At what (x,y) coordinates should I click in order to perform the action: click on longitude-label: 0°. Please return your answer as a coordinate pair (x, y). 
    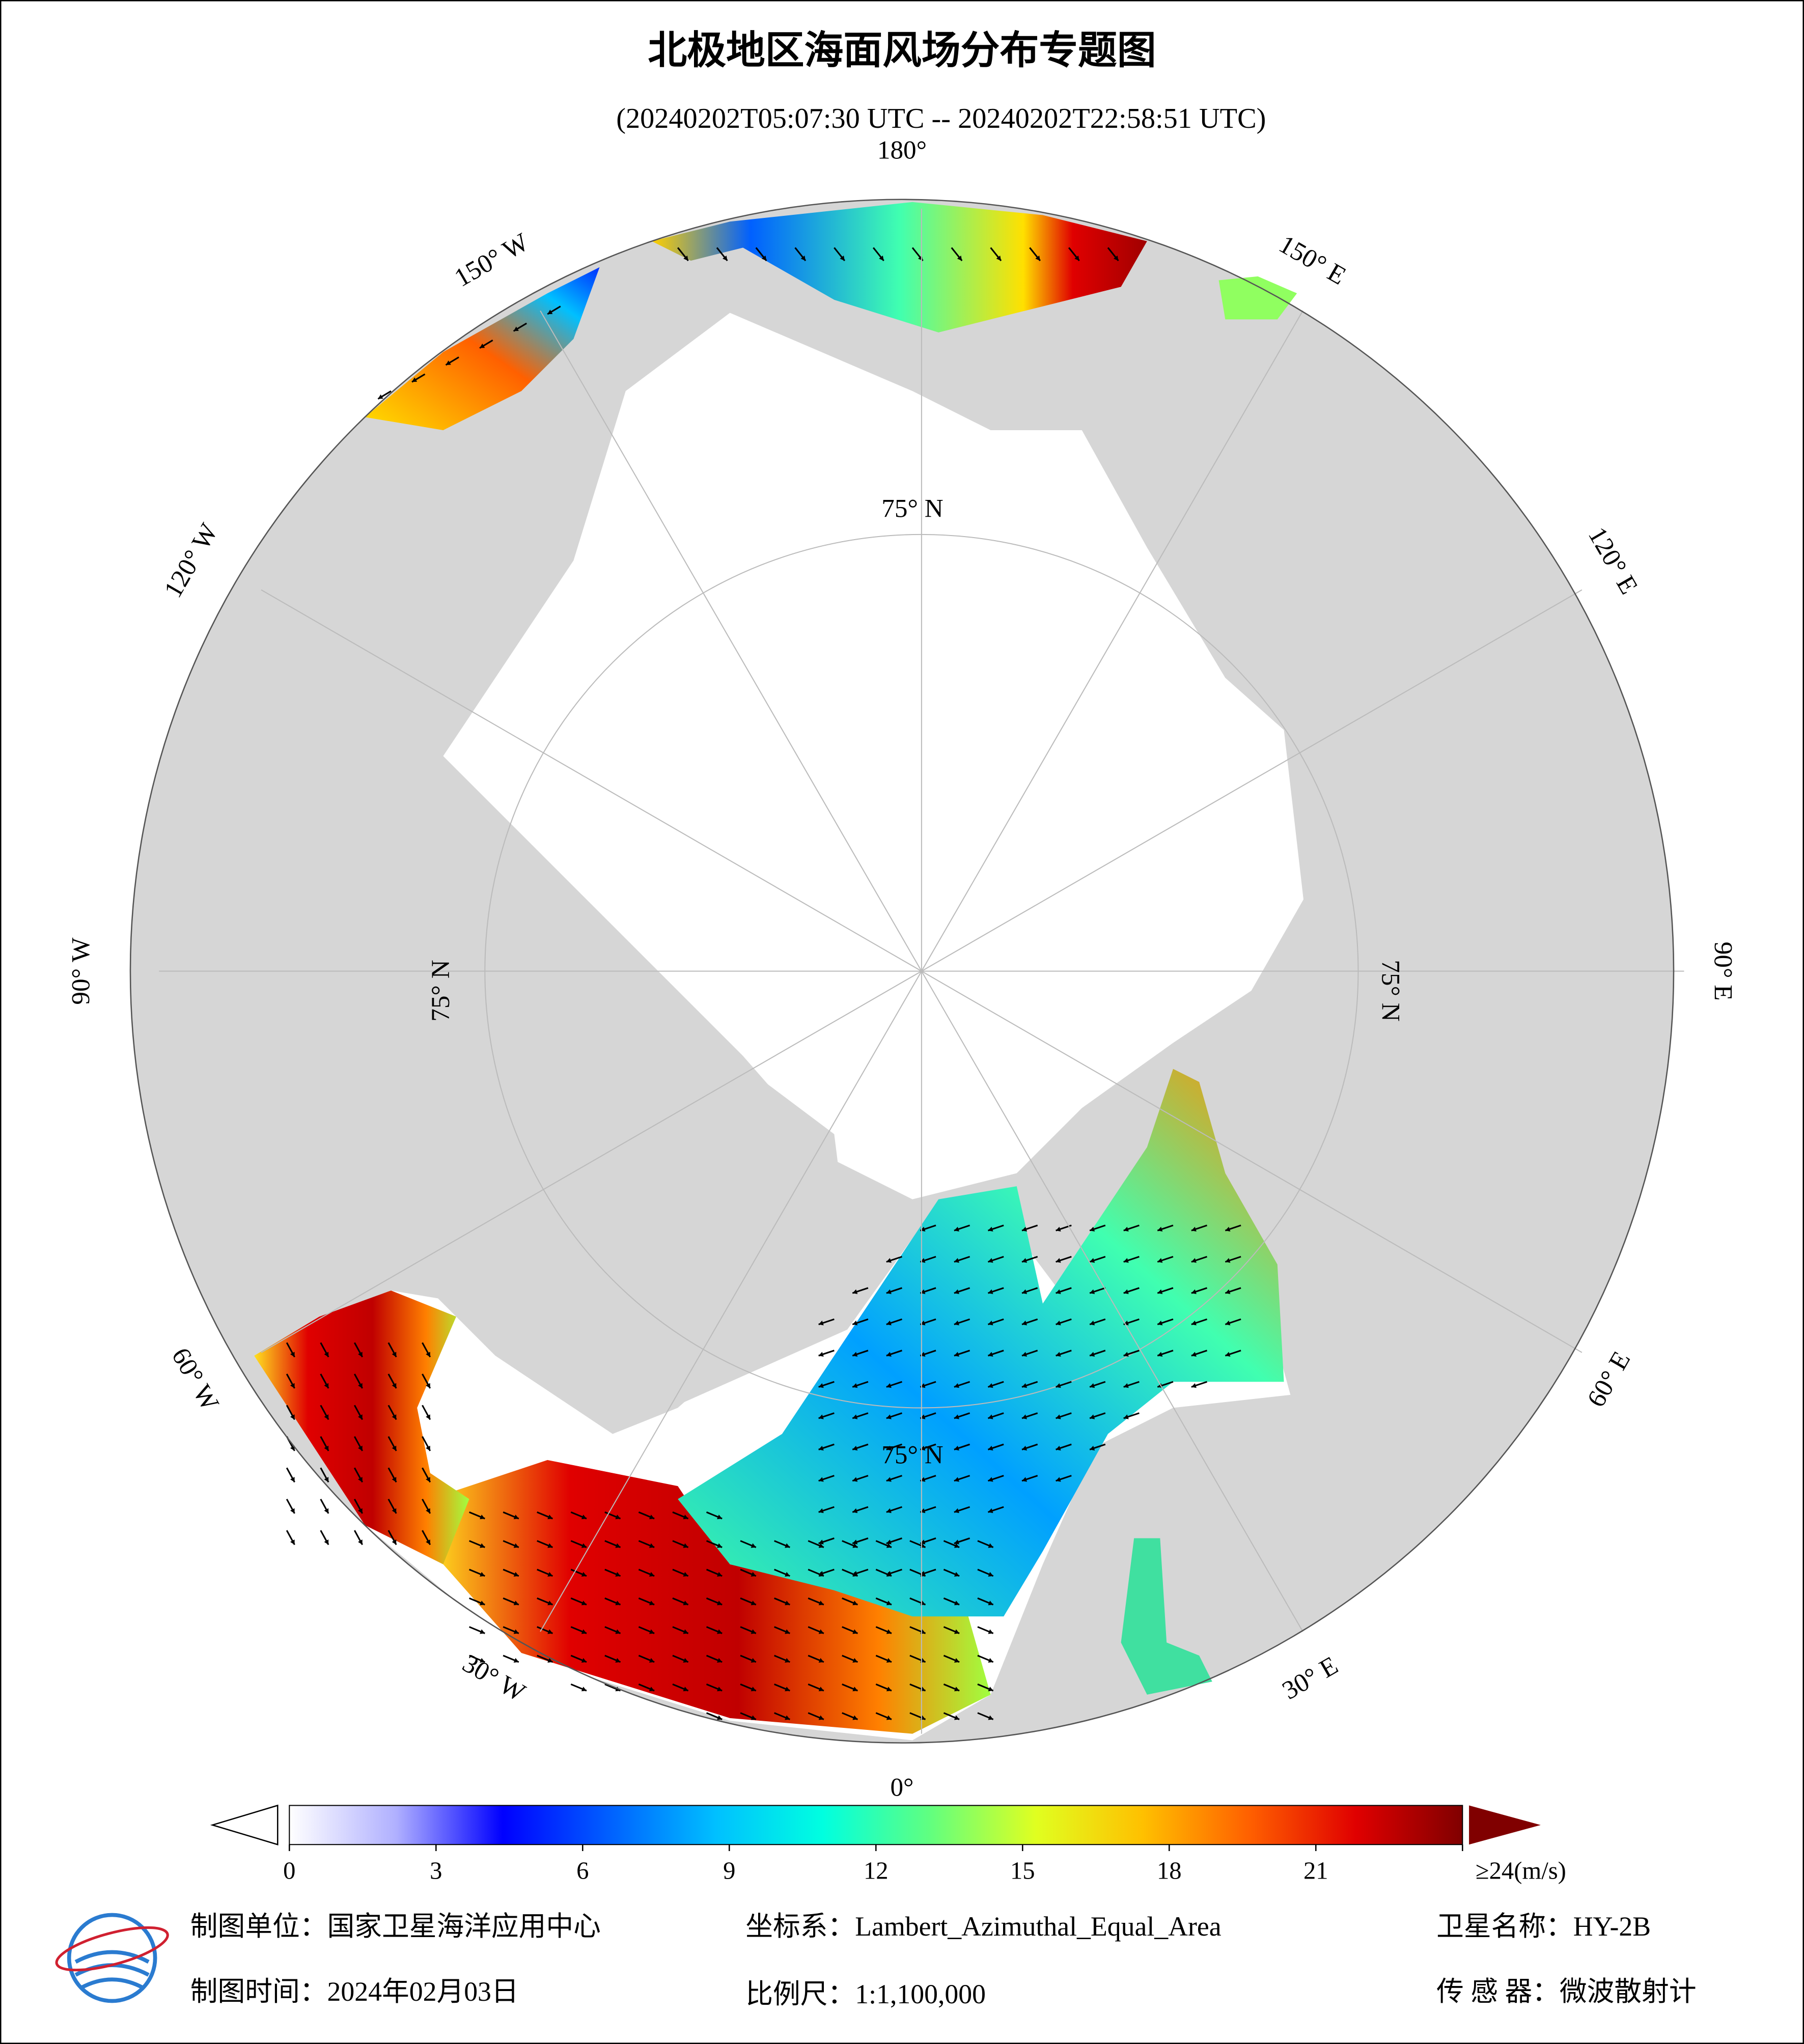
    Looking at the image, I should click on (901, 1787).